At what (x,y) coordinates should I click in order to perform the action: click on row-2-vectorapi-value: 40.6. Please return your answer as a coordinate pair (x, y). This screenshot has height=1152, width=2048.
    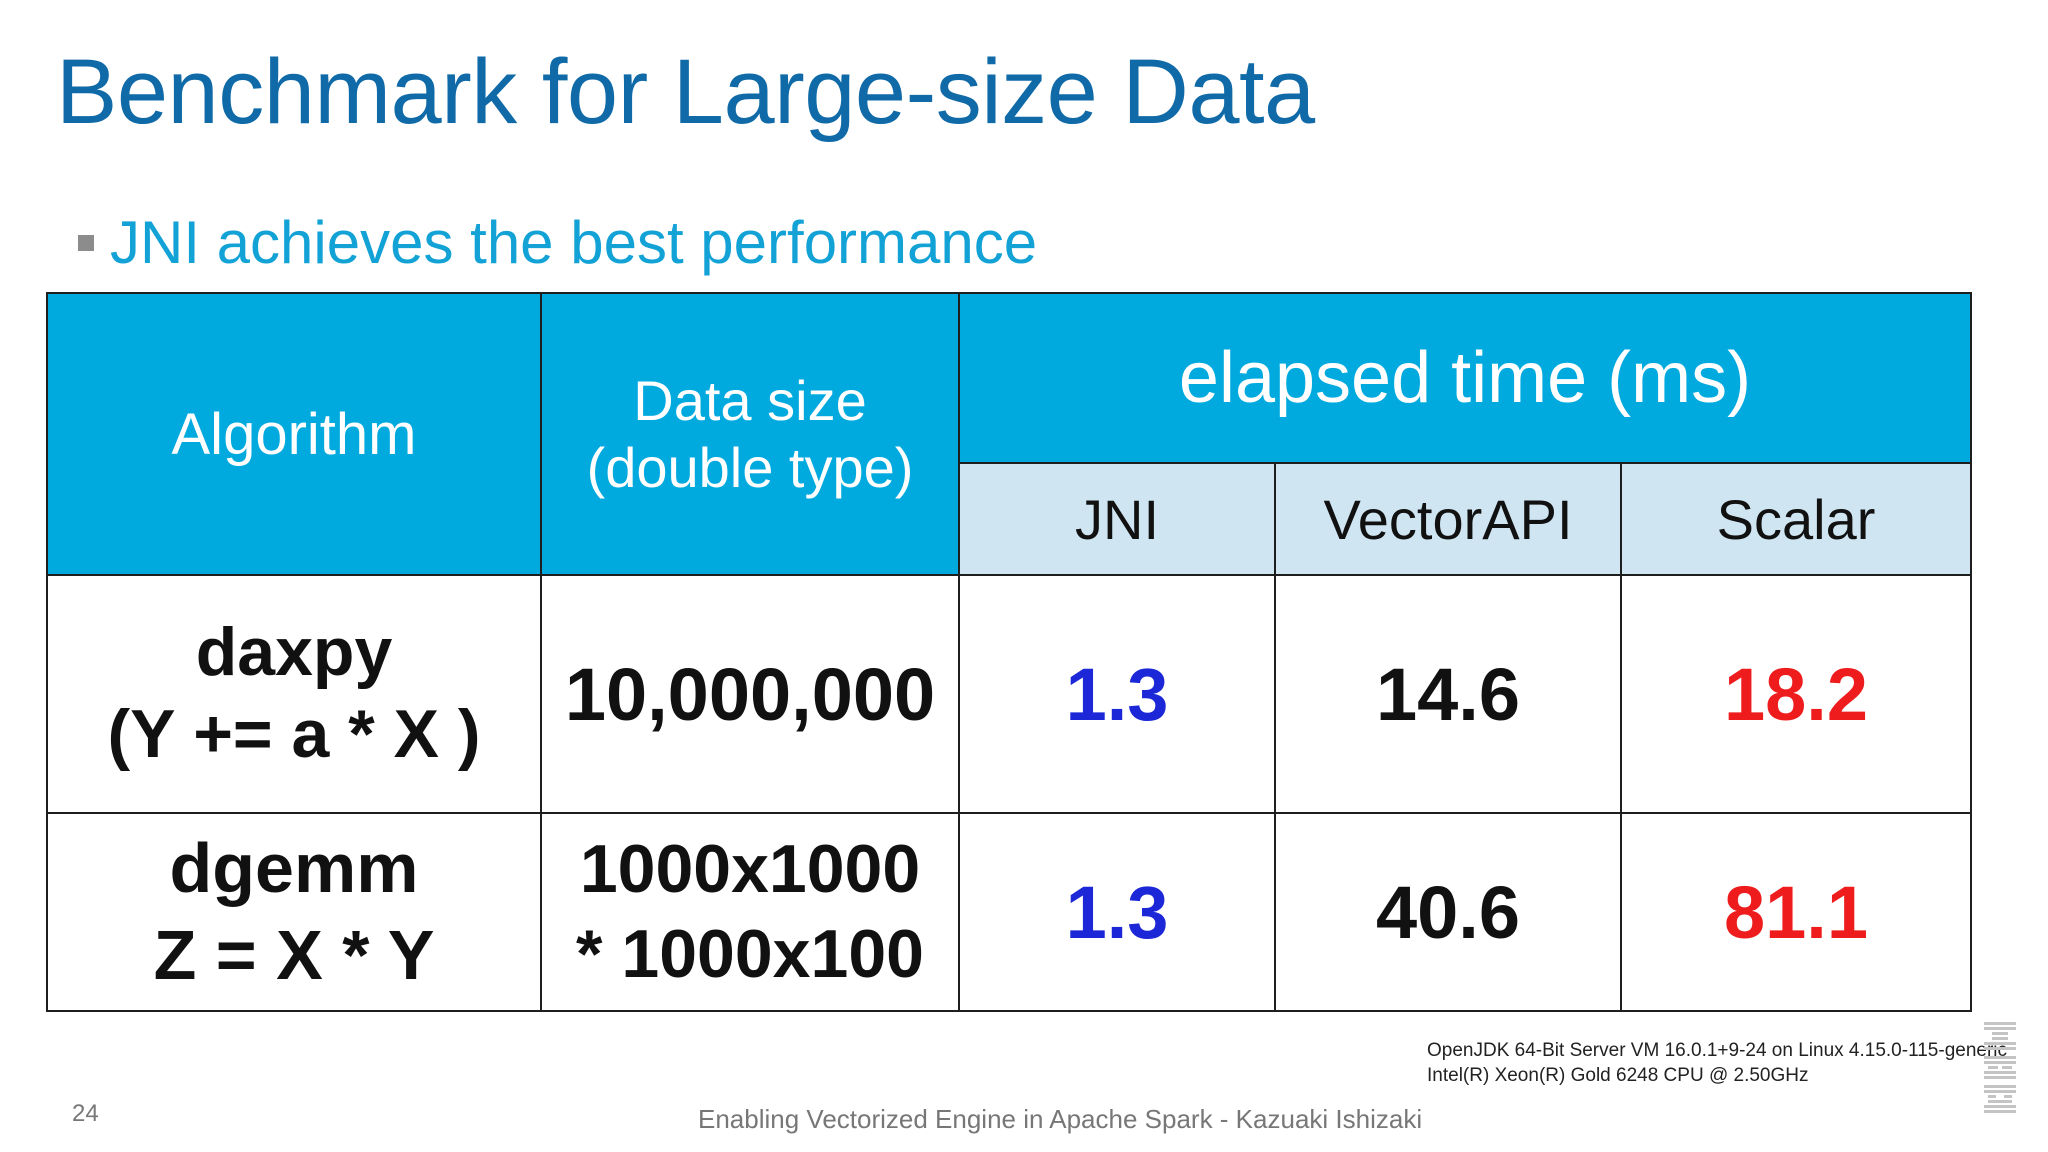
    Looking at the image, I should click on (1448, 912).